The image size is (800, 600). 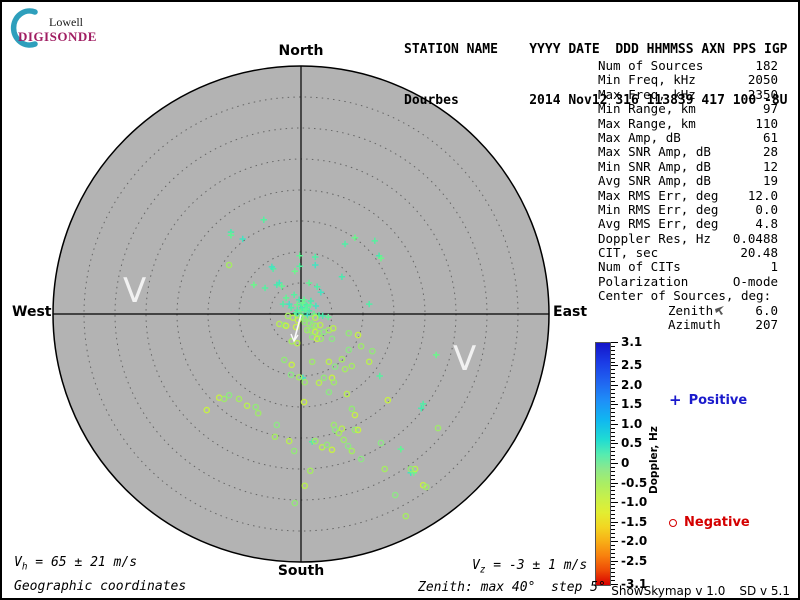 What do you see at coordinates (708, 400) in the screenshot?
I see `legend-positive: + Positive` at bounding box center [708, 400].